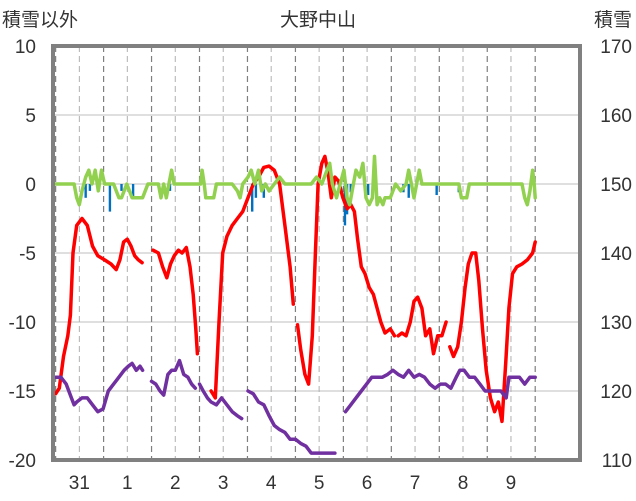 Image resolution: width=636 pixels, height=501 pixels. Describe the element at coordinates (613, 20) in the screenshot. I see `right-axis-title: 積雪` at that location.